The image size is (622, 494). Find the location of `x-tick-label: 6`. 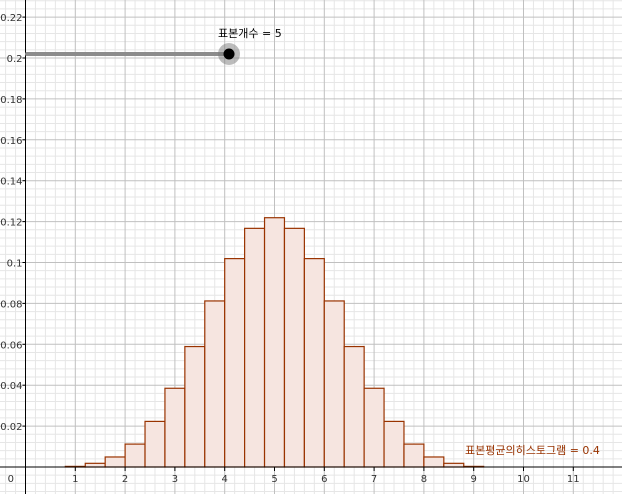

x-tick-label: 6 is located at coordinates (324, 479).